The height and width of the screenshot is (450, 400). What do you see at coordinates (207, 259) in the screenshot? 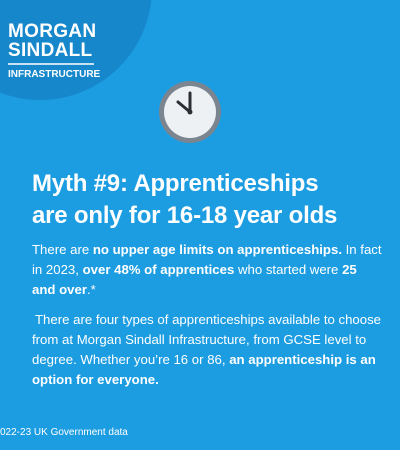
I see `text: In fact in 2023,` at bounding box center [207, 259].